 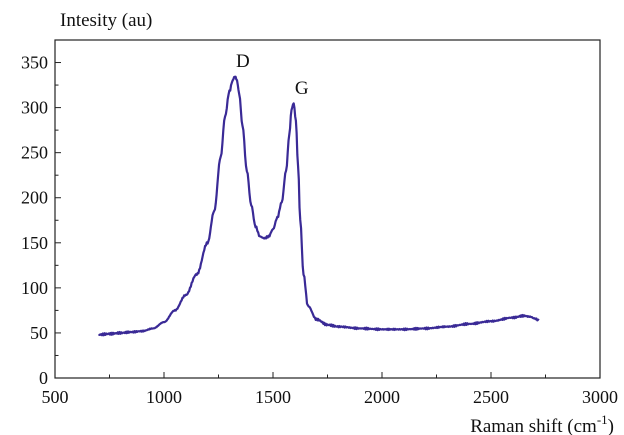 What do you see at coordinates (34, 198) in the screenshot?
I see `y-tick-label: 200` at bounding box center [34, 198].